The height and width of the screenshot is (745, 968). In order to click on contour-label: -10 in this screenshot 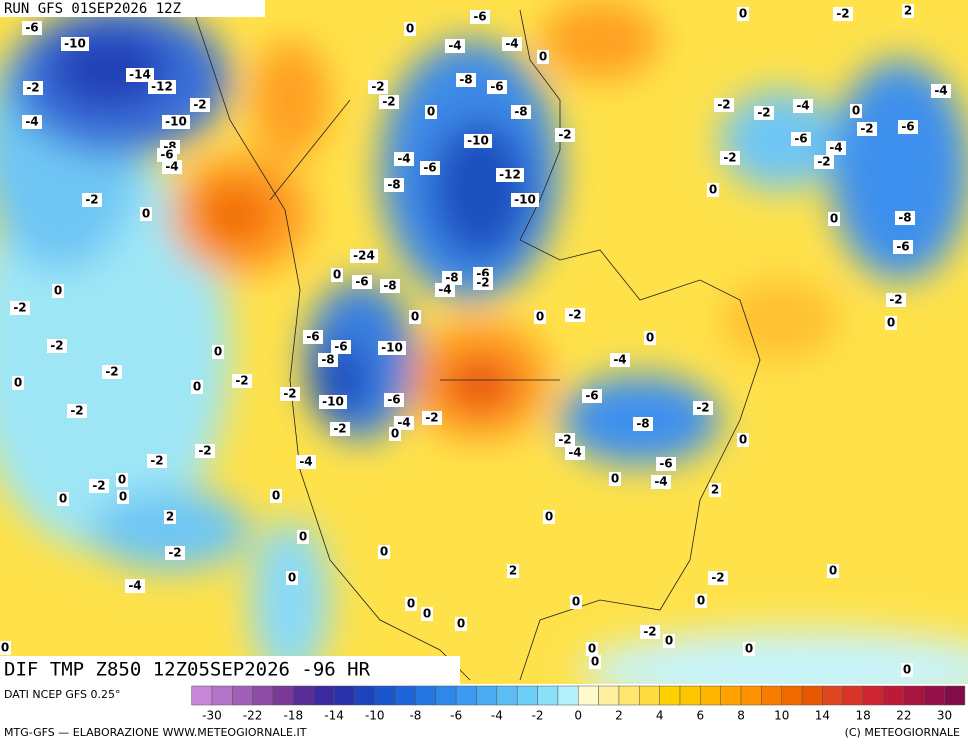, I will do `click(478, 141)`.